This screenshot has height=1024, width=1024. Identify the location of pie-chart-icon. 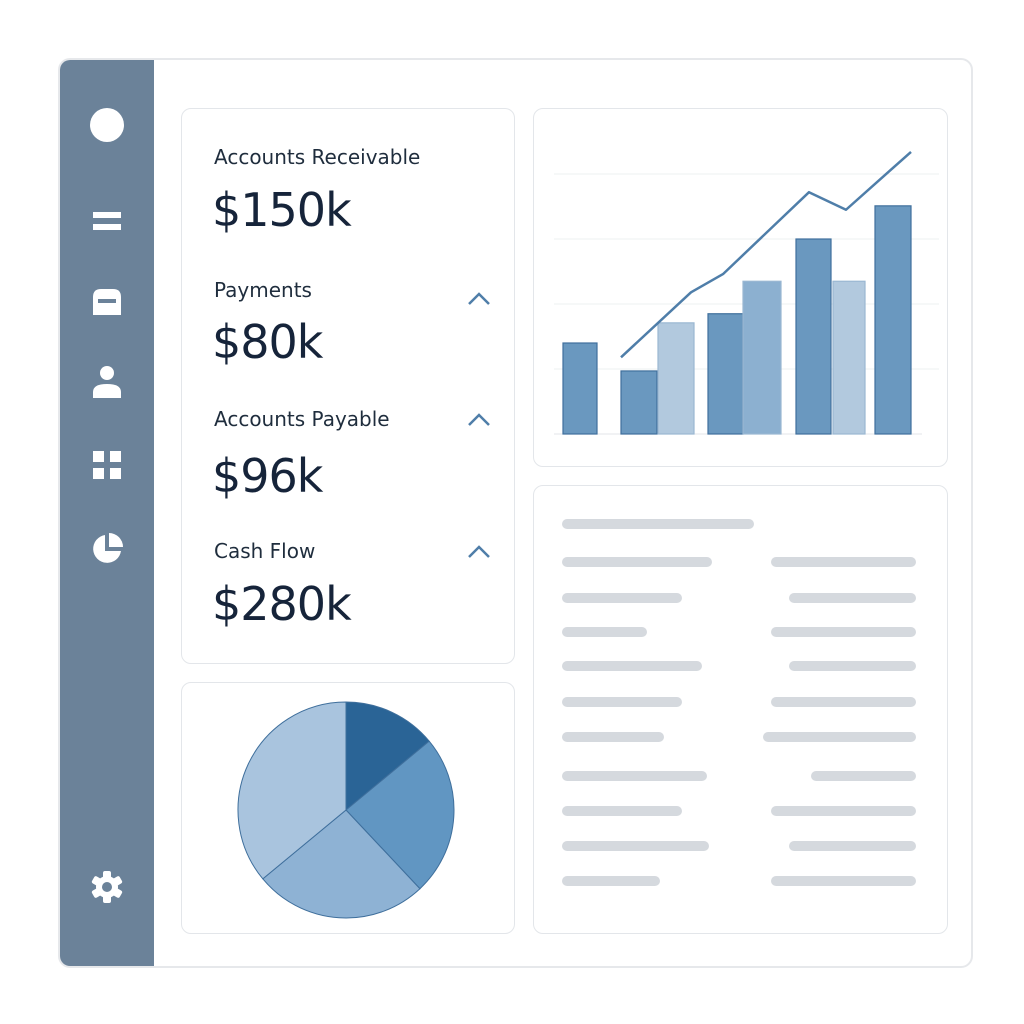
(107, 549).